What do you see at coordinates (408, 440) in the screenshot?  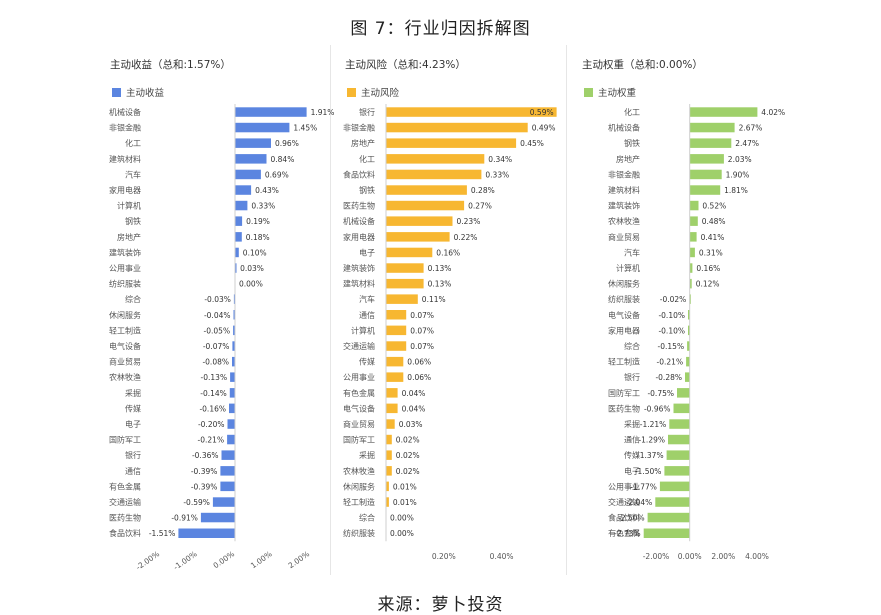 I see `value-label-1-21: 0.02%` at bounding box center [408, 440].